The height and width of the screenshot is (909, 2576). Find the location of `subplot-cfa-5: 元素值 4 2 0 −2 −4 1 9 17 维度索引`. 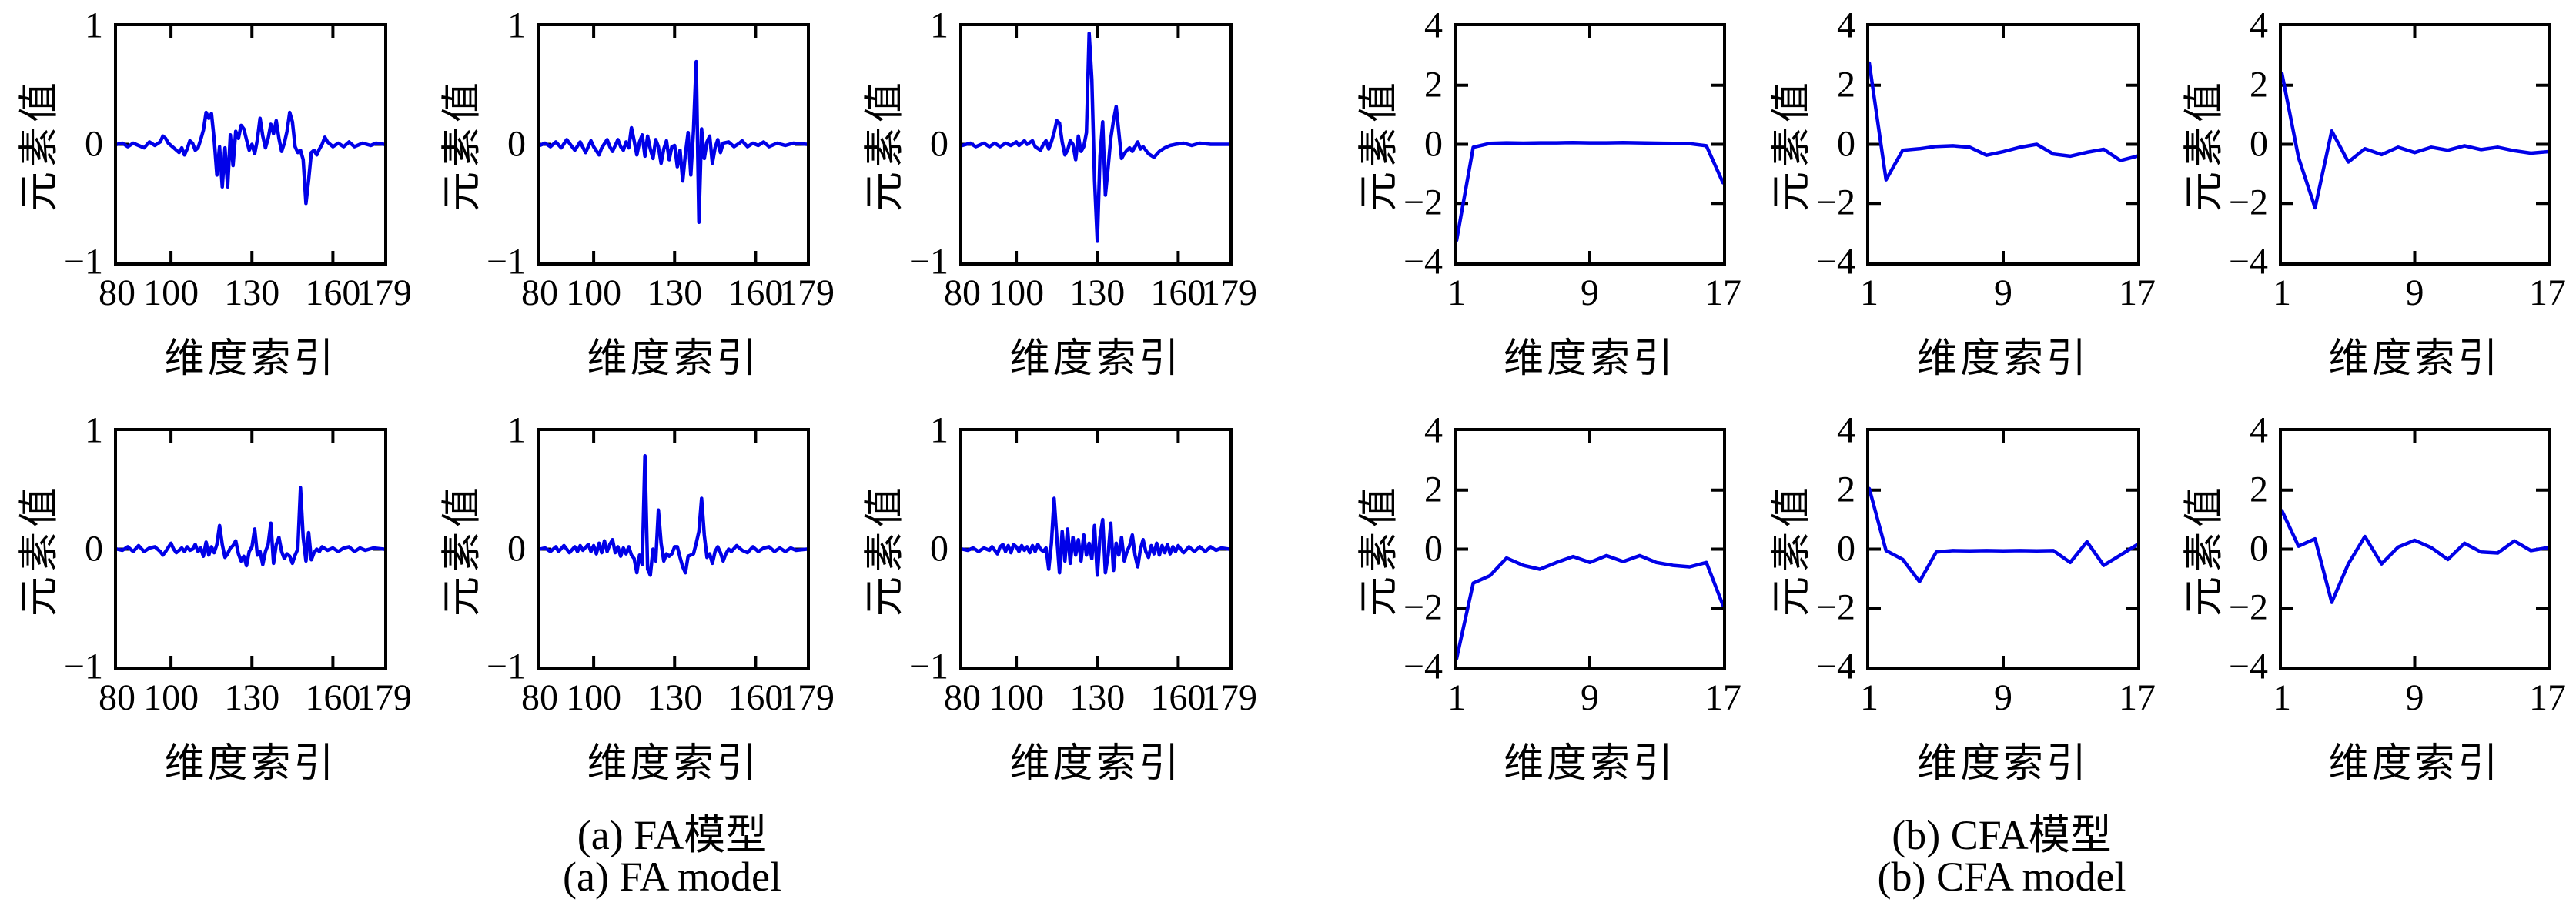

subplot-cfa-5: 元素值 4 2 0 −2 −4 1 9 17 维度索引 is located at coordinates (1964, 597).